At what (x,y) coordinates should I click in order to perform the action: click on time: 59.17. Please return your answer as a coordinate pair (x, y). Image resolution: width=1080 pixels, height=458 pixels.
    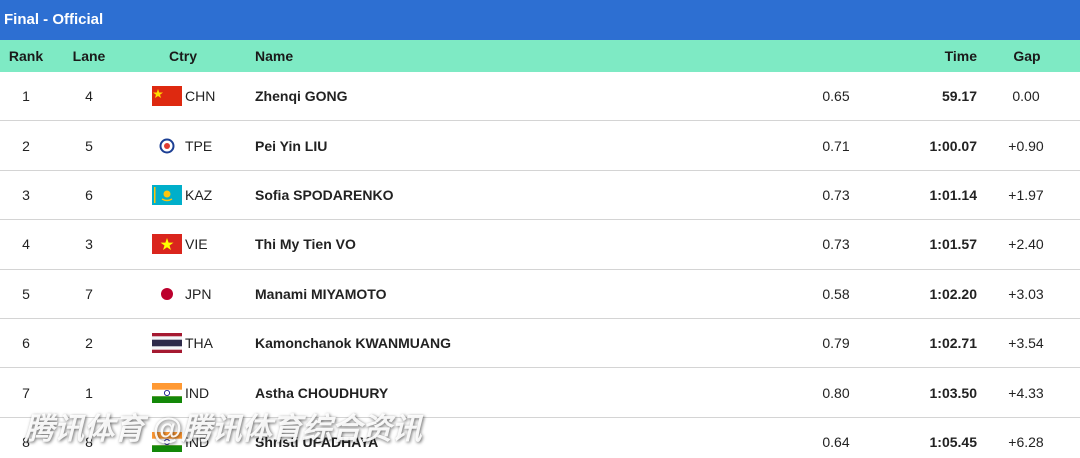
    Looking at the image, I should click on (959, 96).